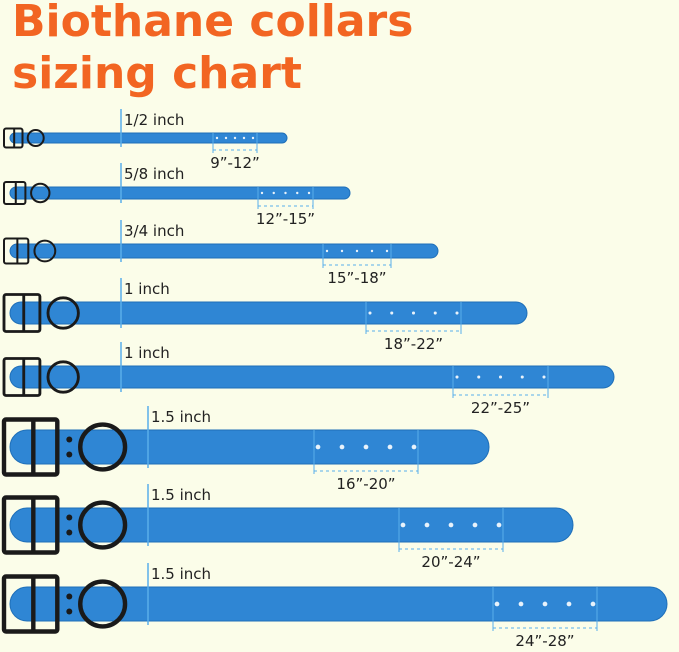 The image size is (679, 652). Describe the element at coordinates (285, 219) in the screenshot. I see `size-range: 12”-15”` at that location.